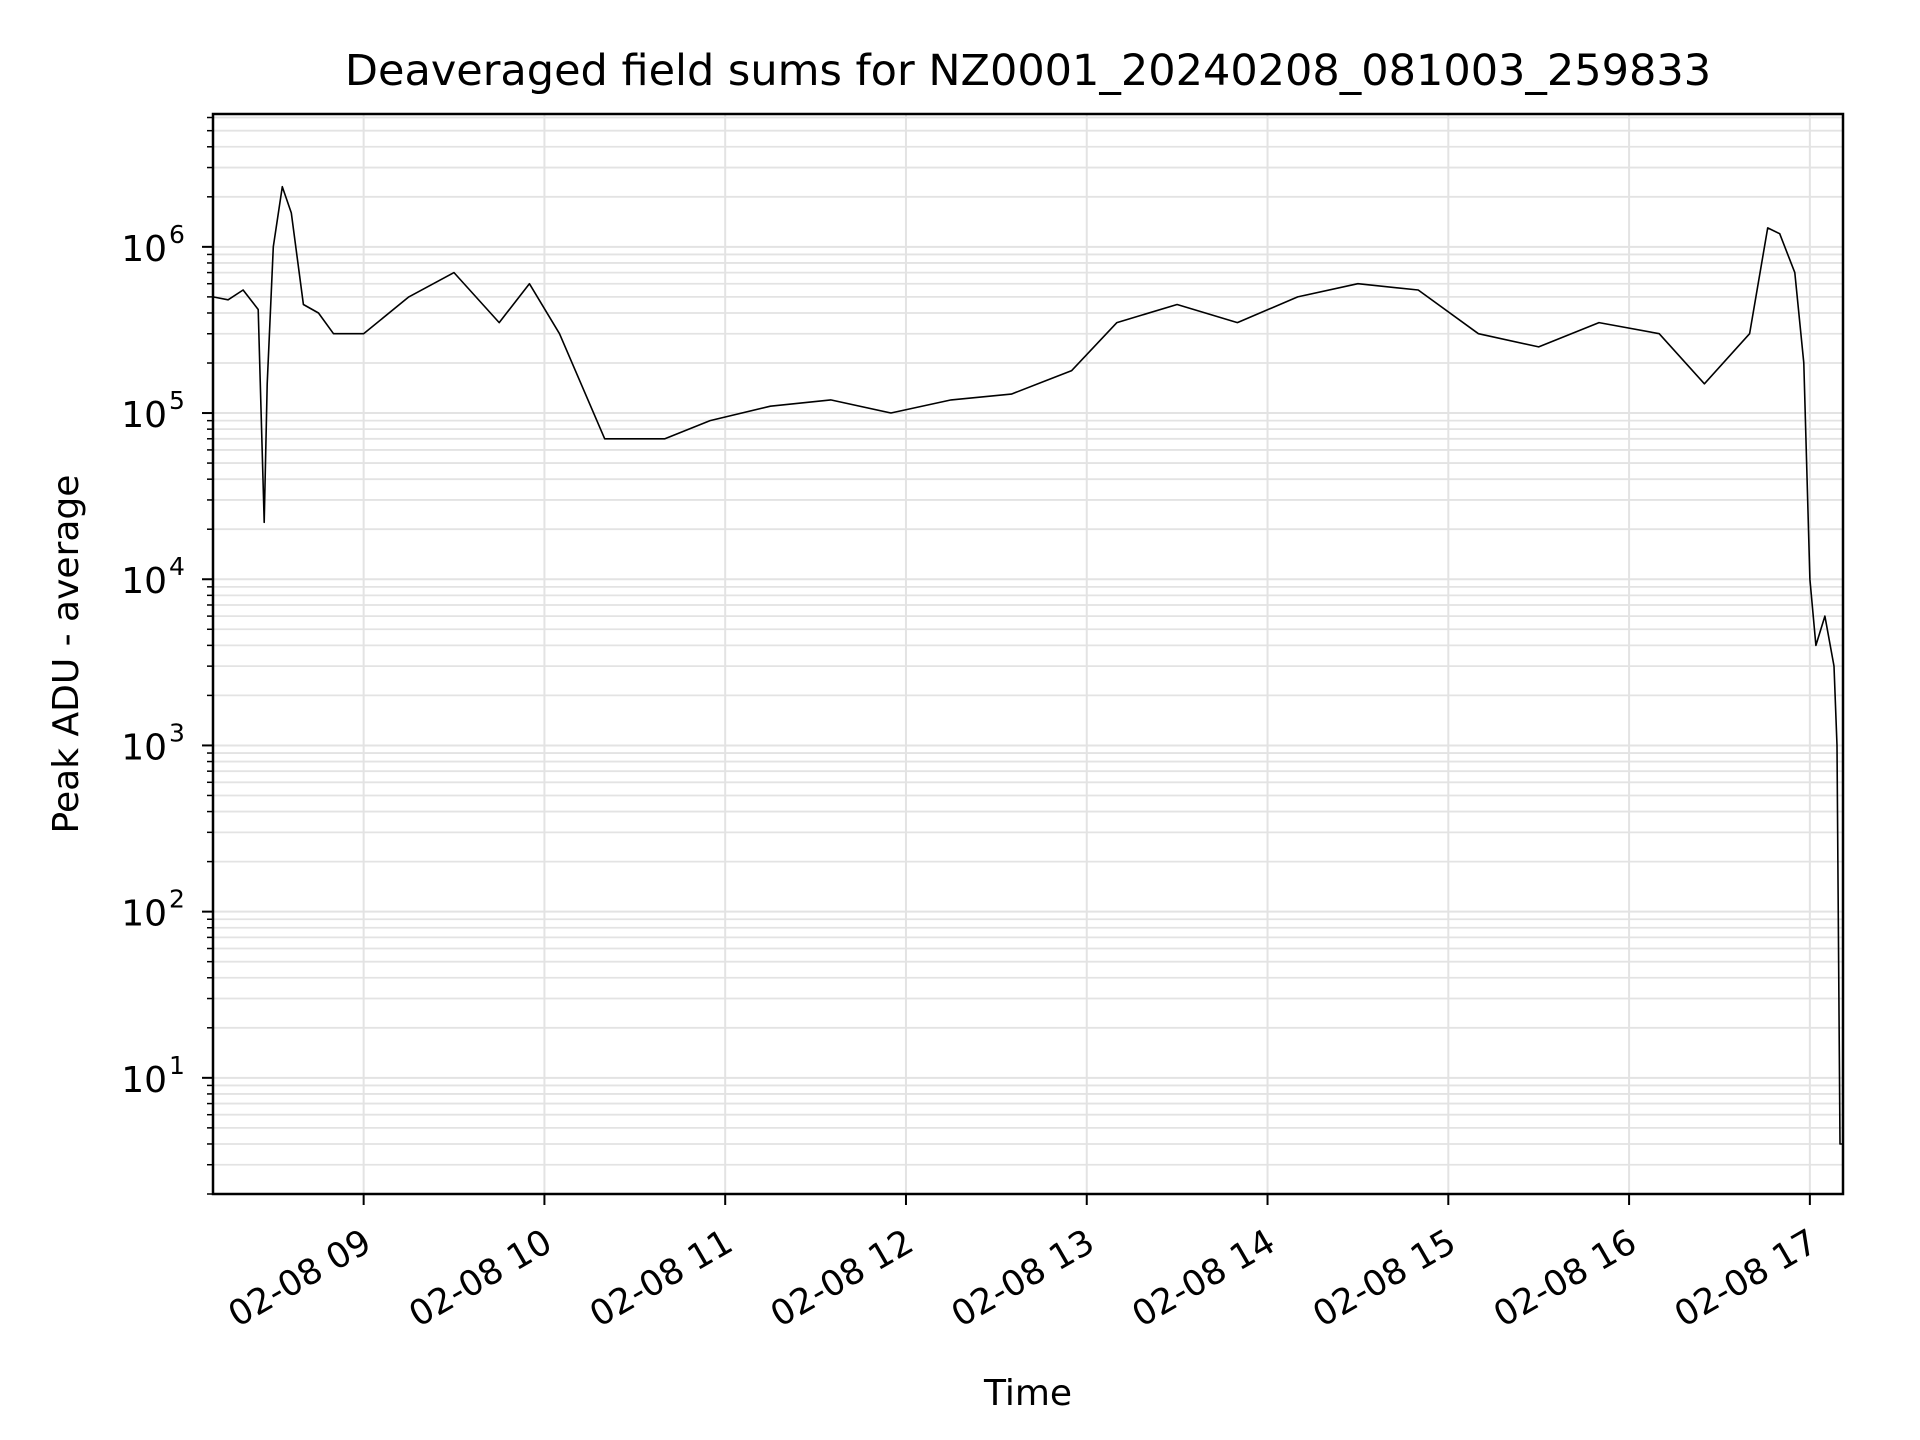 This screenshot has height=1440, width=1920. What do you see at coordinates (1746, 1278) in the screenshot?
I see `x-tick-label: 02-08 17` at bounding box center [1746, 1278].